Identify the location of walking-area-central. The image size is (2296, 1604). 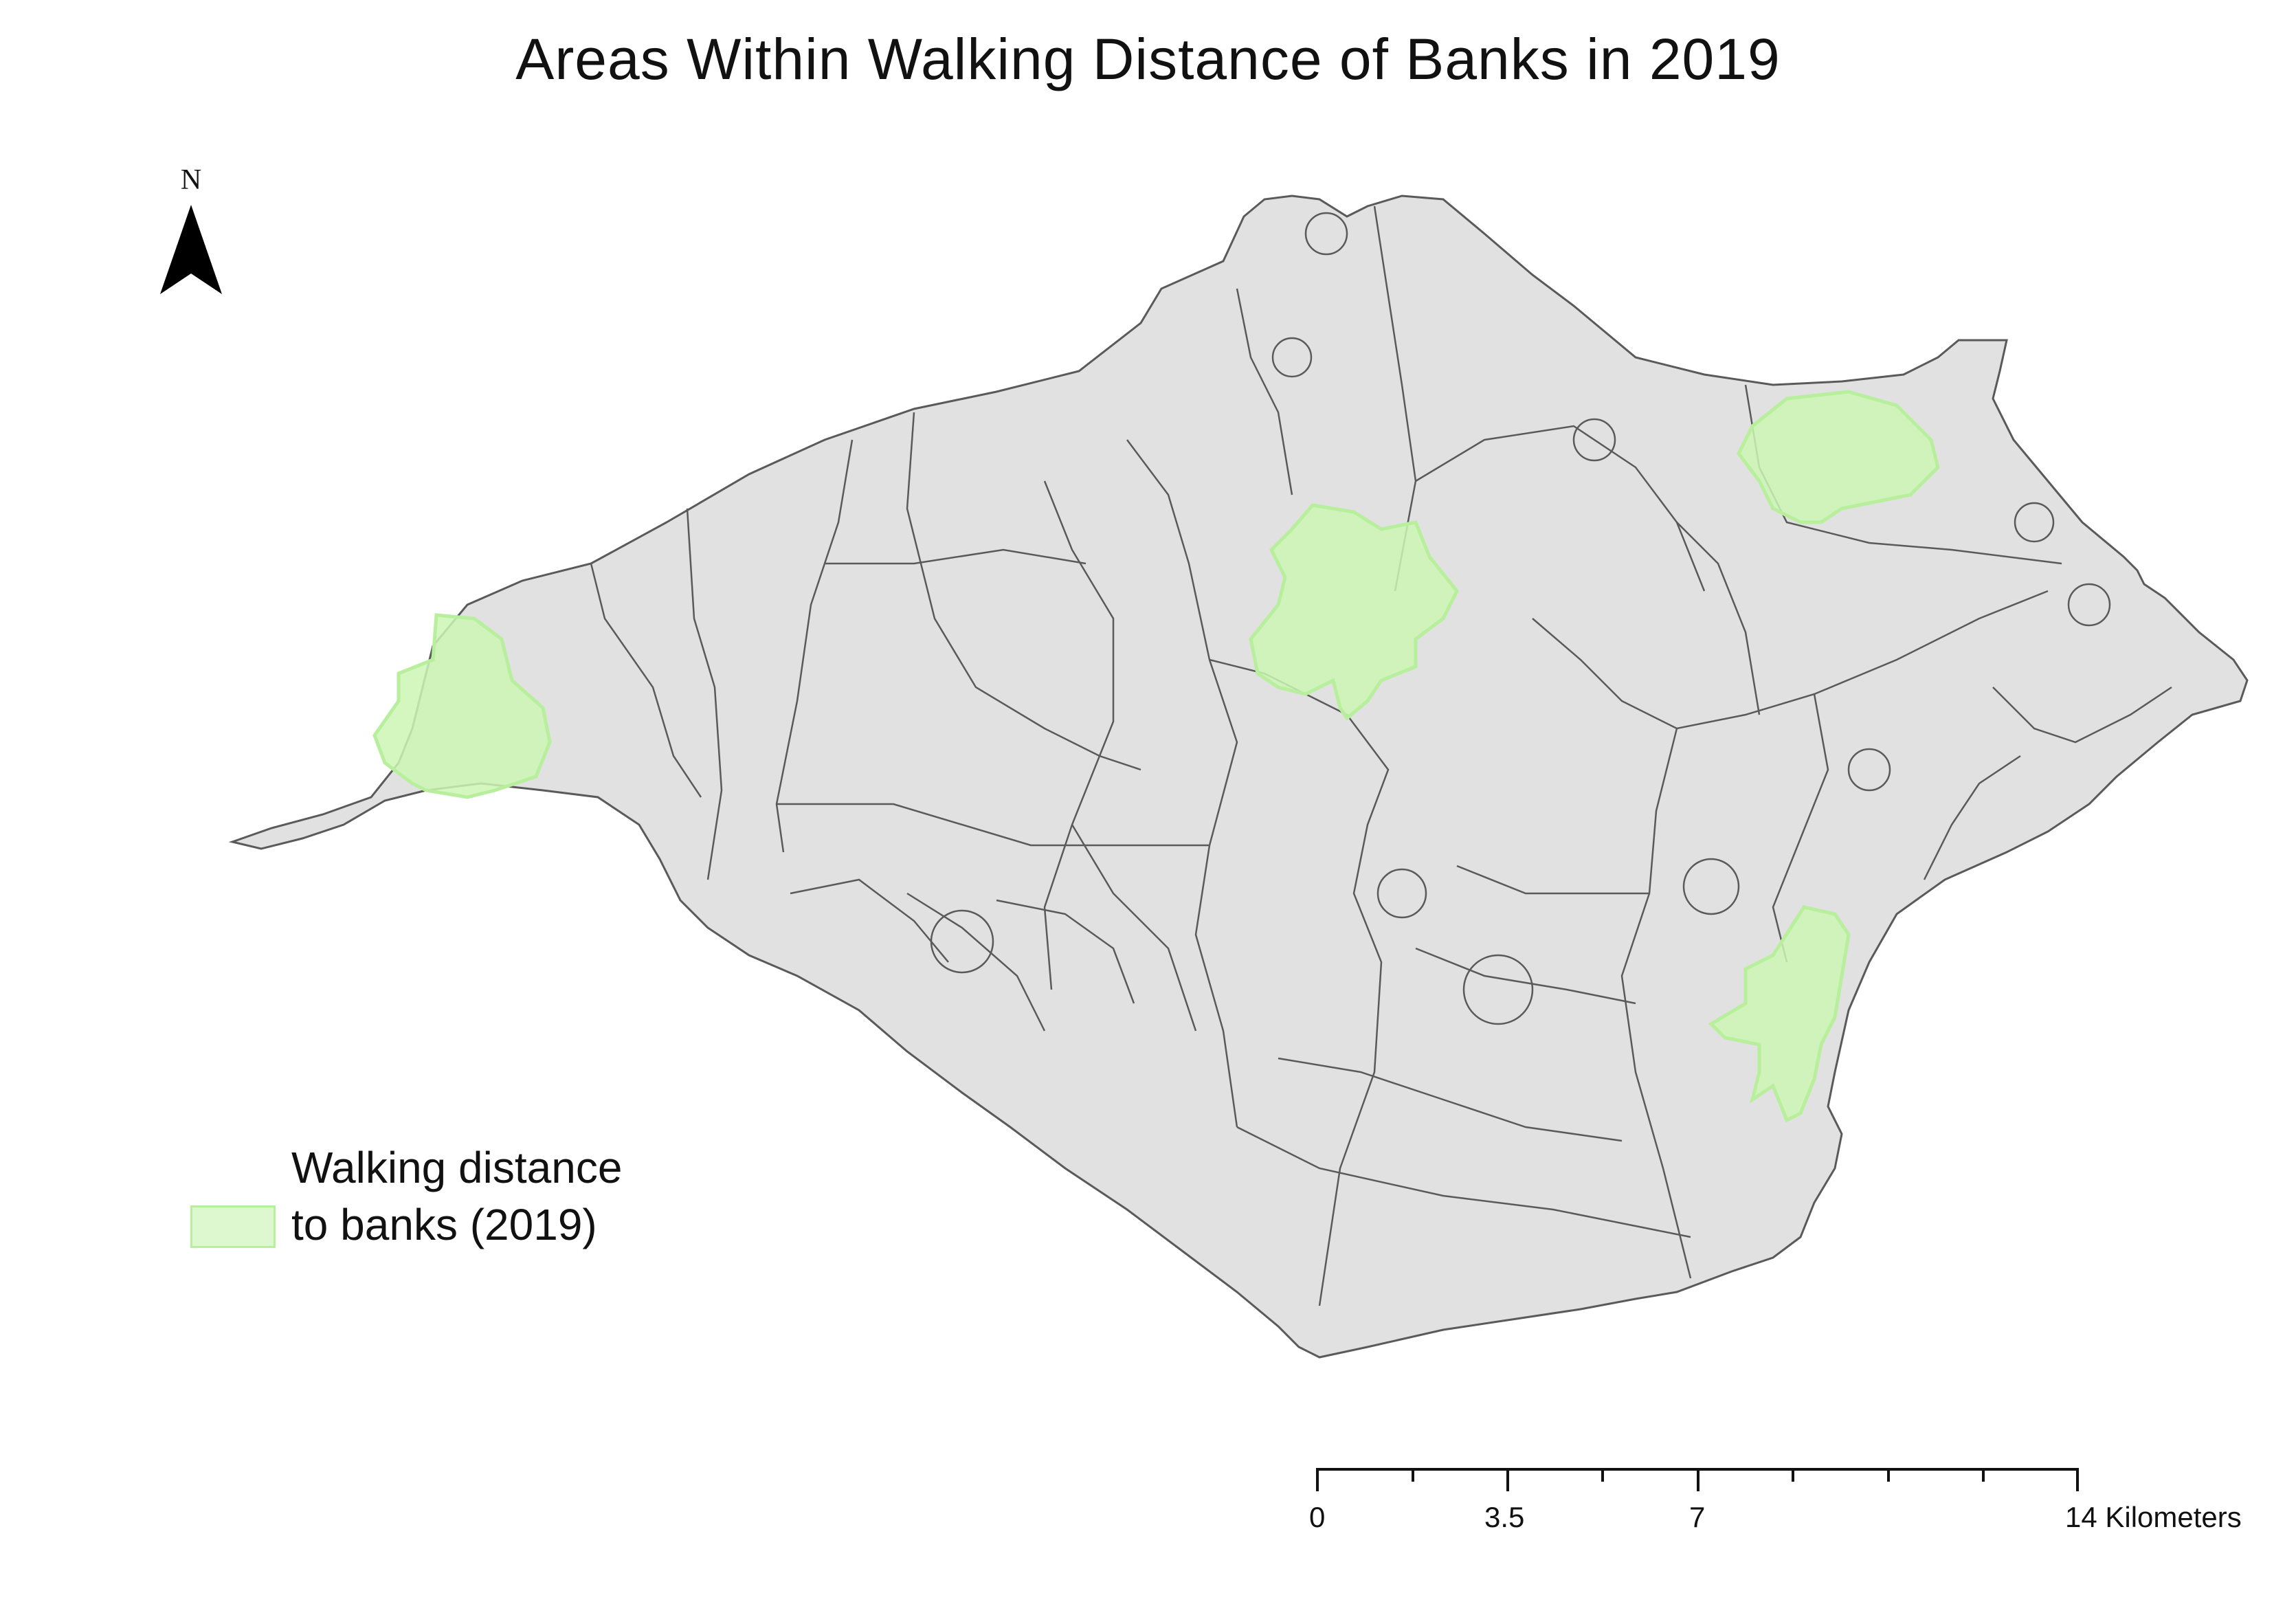
(1354, 612).